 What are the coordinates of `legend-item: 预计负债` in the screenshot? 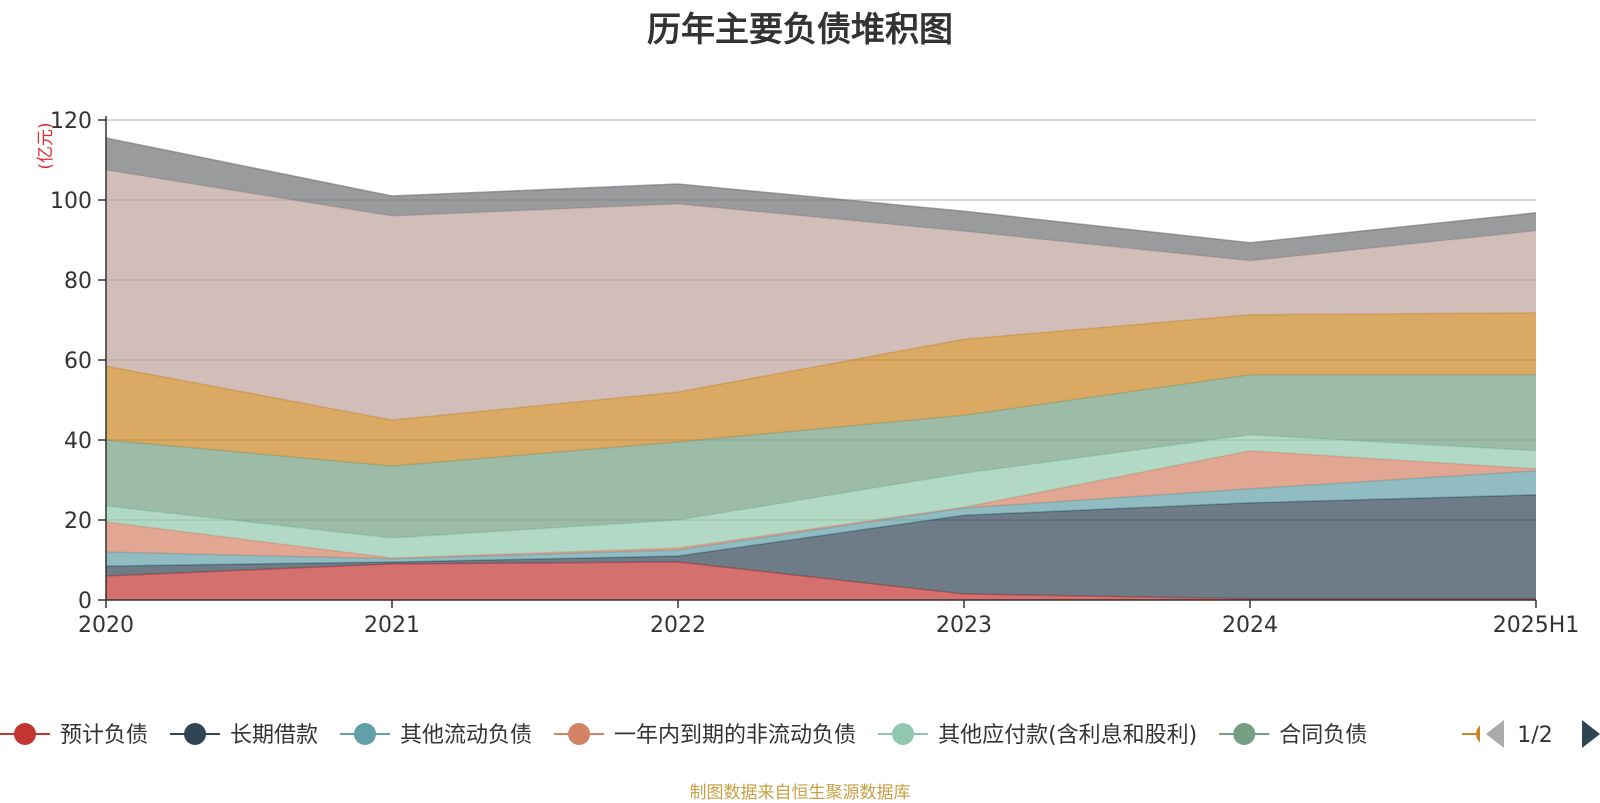 It's located at (74, 735).